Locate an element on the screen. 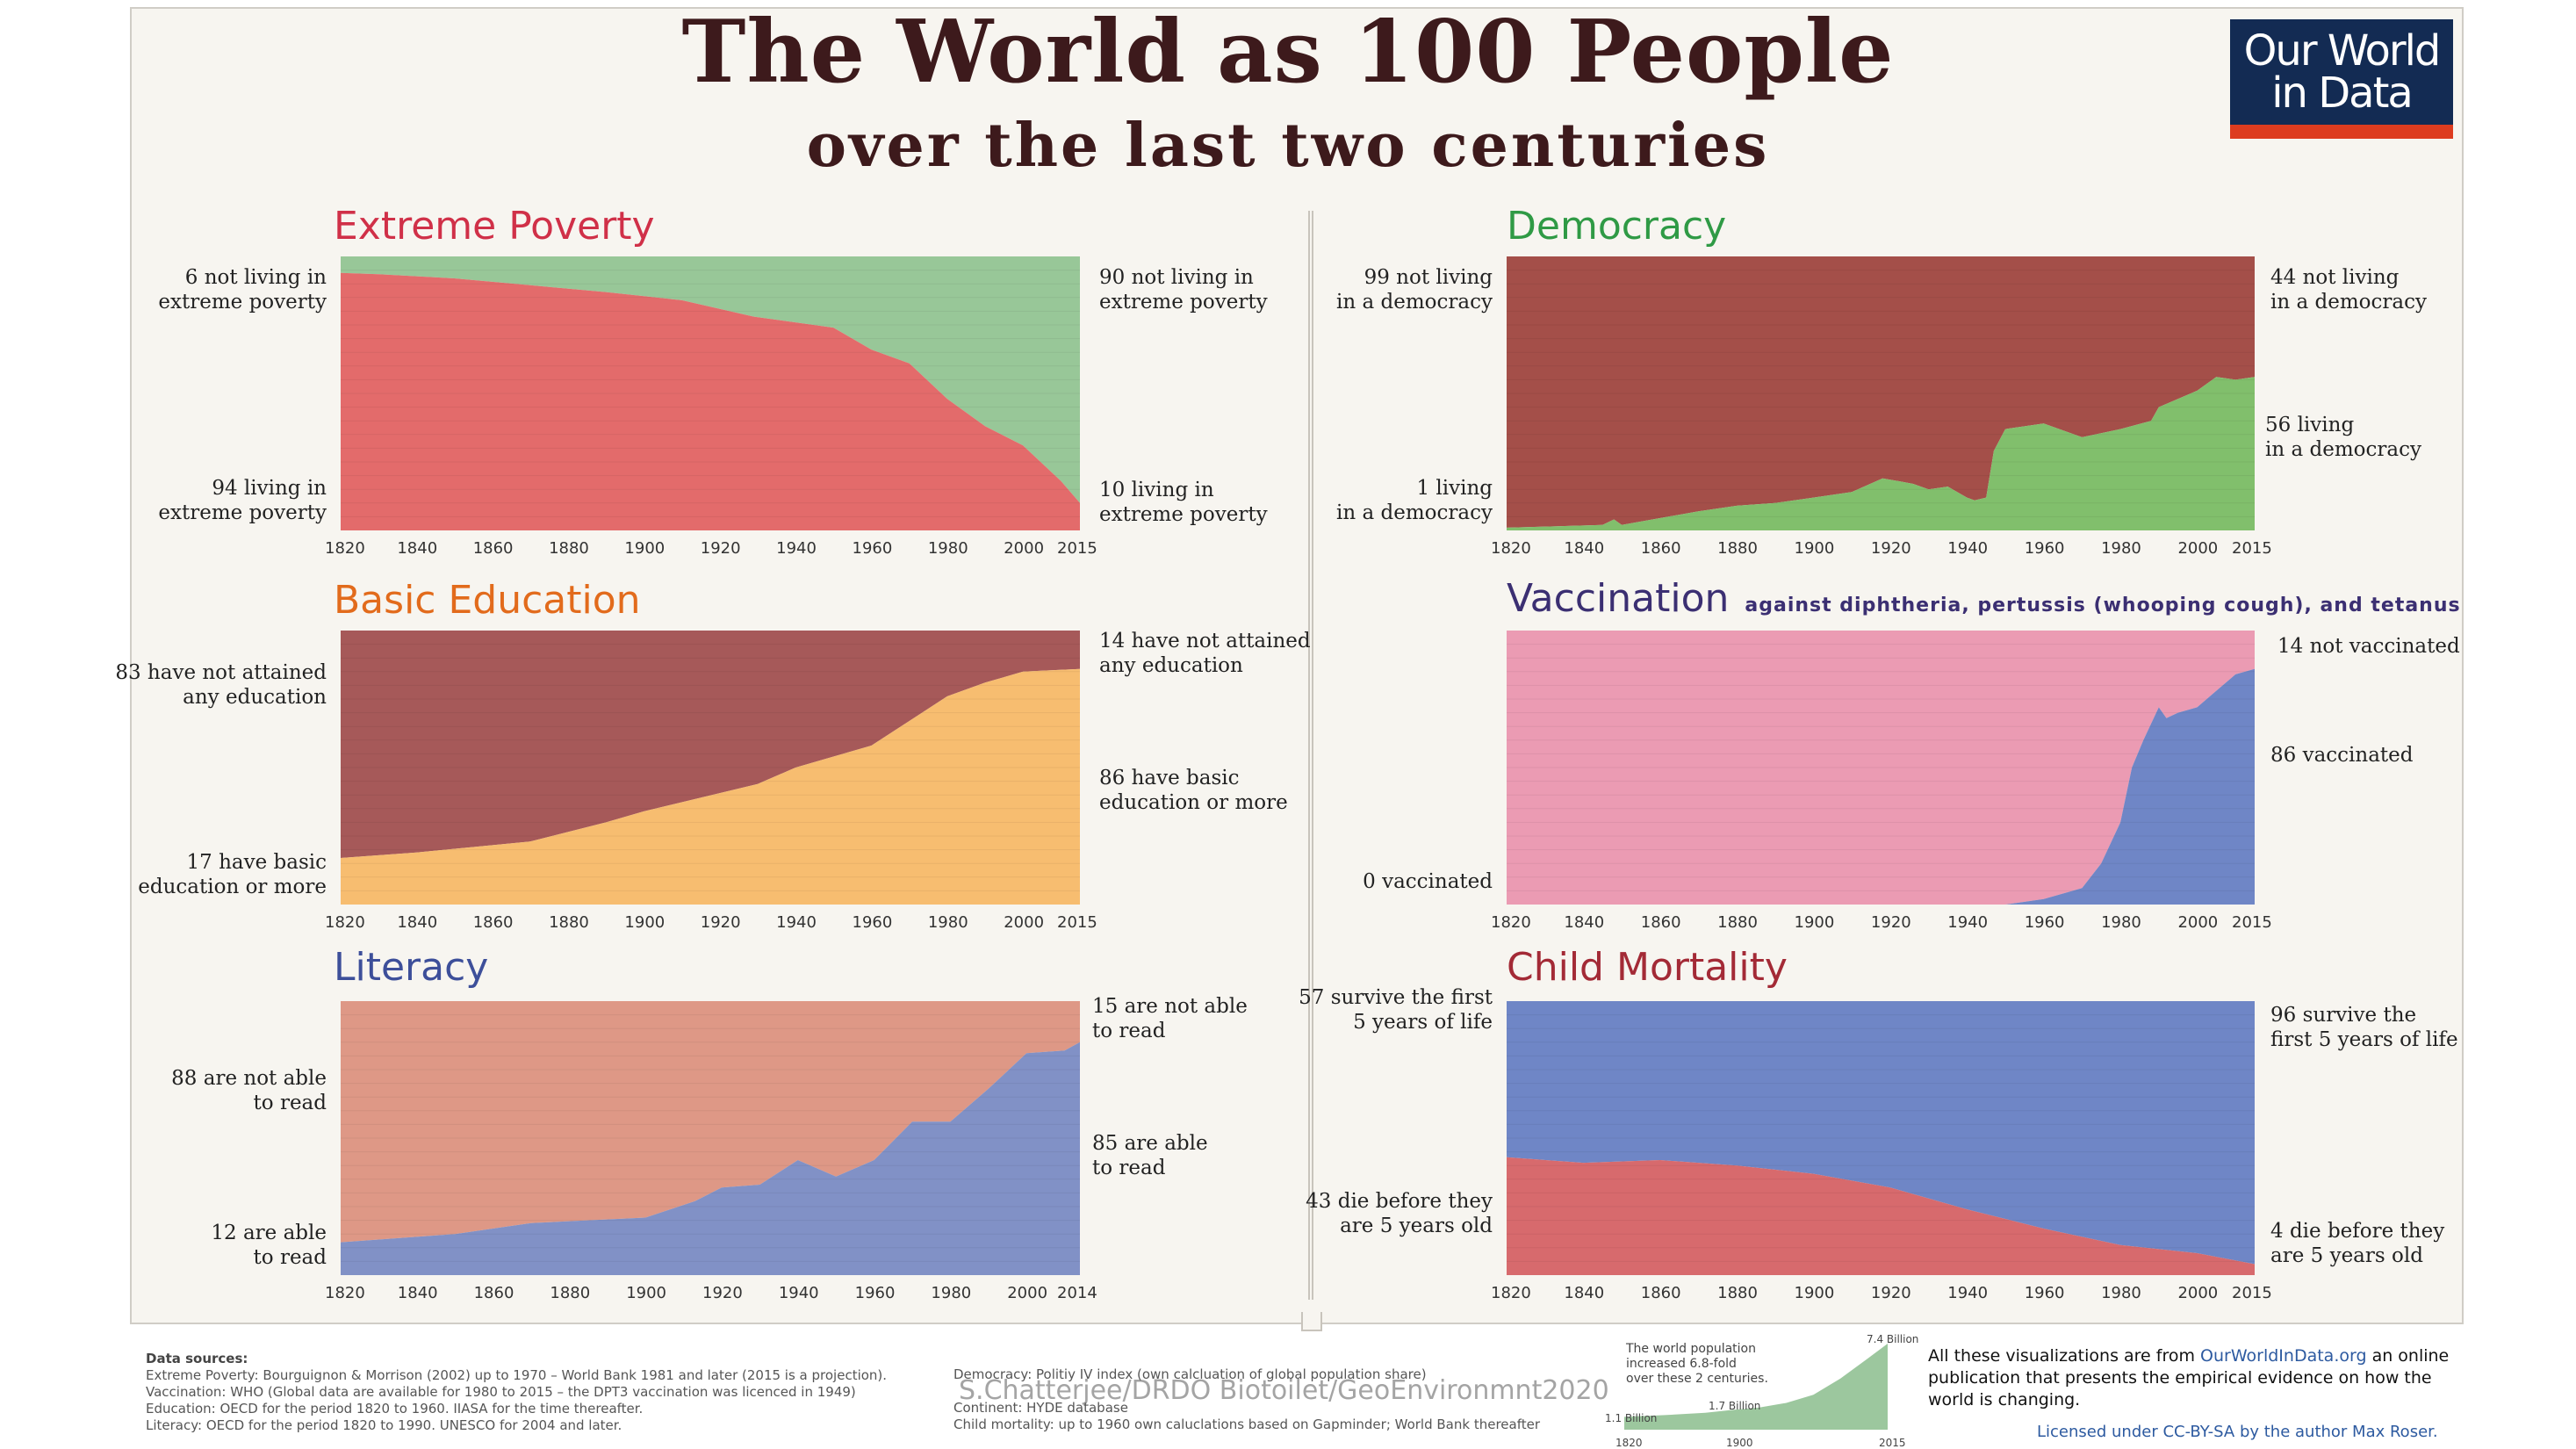 This screenshot has height=1449, width=2576. owid-logo: Our World in Data is located at coordinates (2341, 79).